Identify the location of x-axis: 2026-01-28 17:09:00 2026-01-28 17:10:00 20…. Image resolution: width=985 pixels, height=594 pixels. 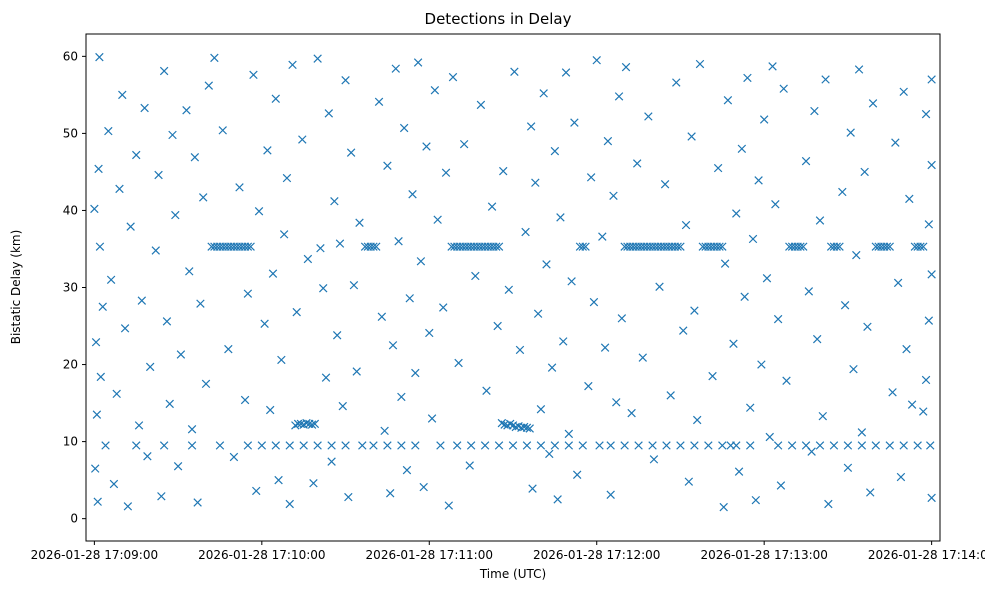
(508, 551).